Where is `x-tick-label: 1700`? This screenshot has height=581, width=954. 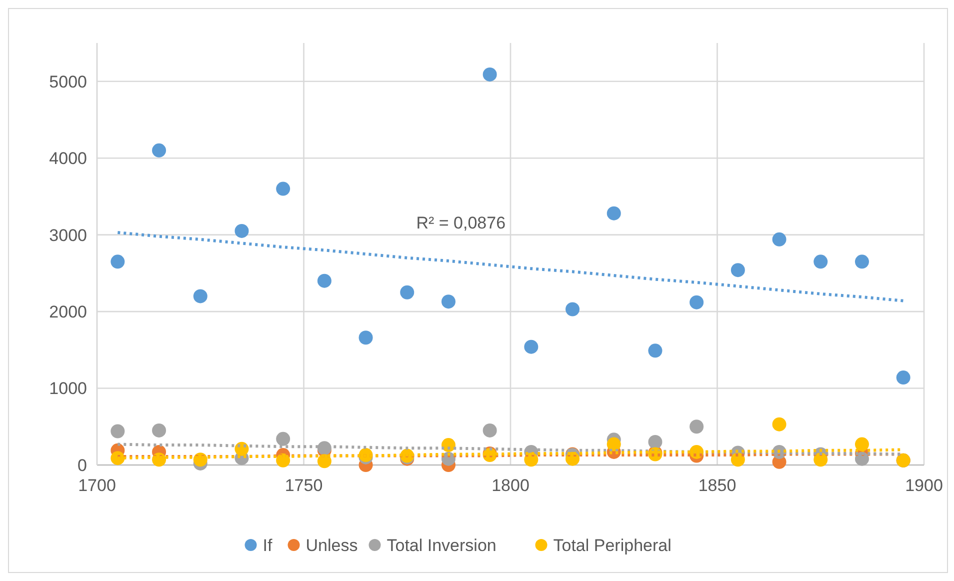
x-tick-label: 1700 is located at coordinates (97, 485).